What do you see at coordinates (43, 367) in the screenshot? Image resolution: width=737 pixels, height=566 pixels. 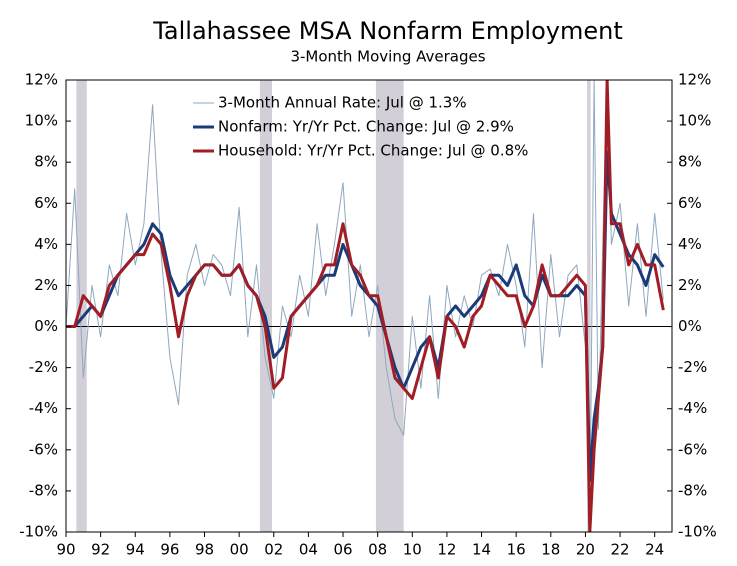 I see `y-tick-label: -2%` at bounding box center [43, 367].